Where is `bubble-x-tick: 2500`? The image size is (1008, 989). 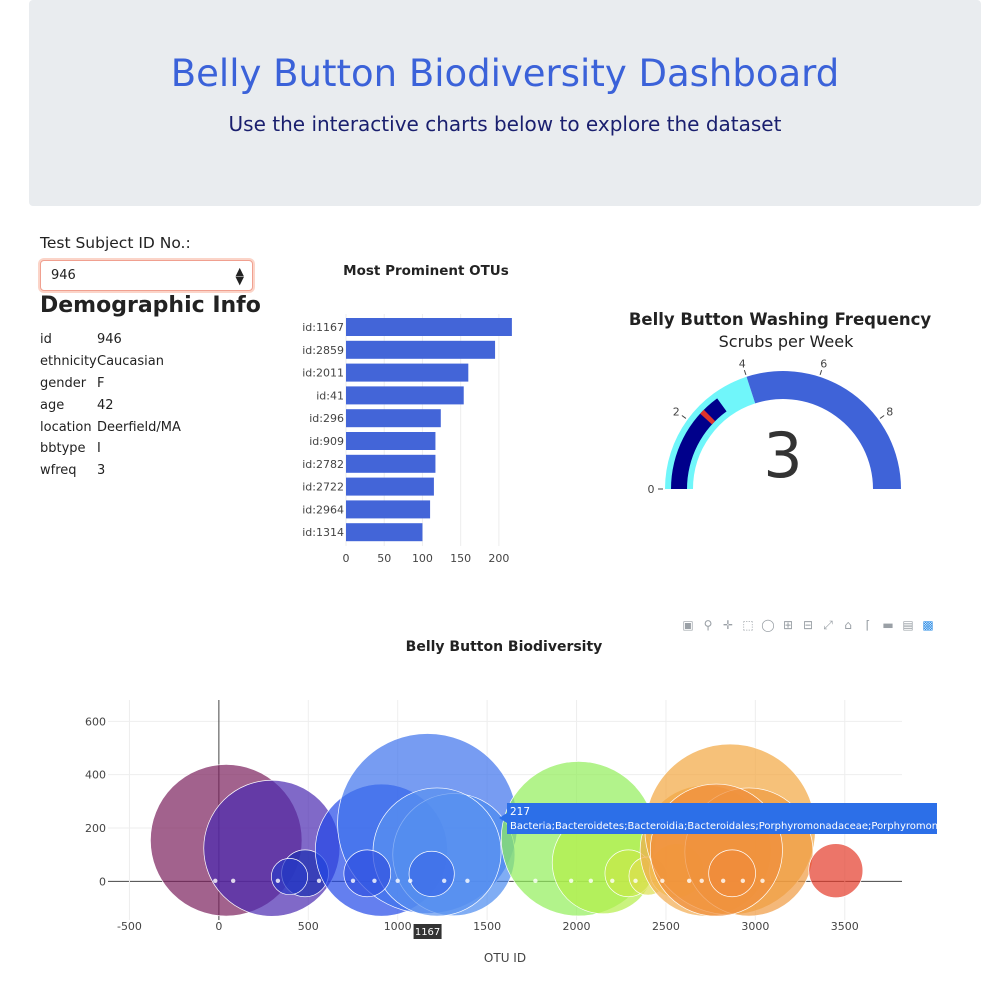 bubble-x-tick: 2500 is located at coordinates (666, 926).